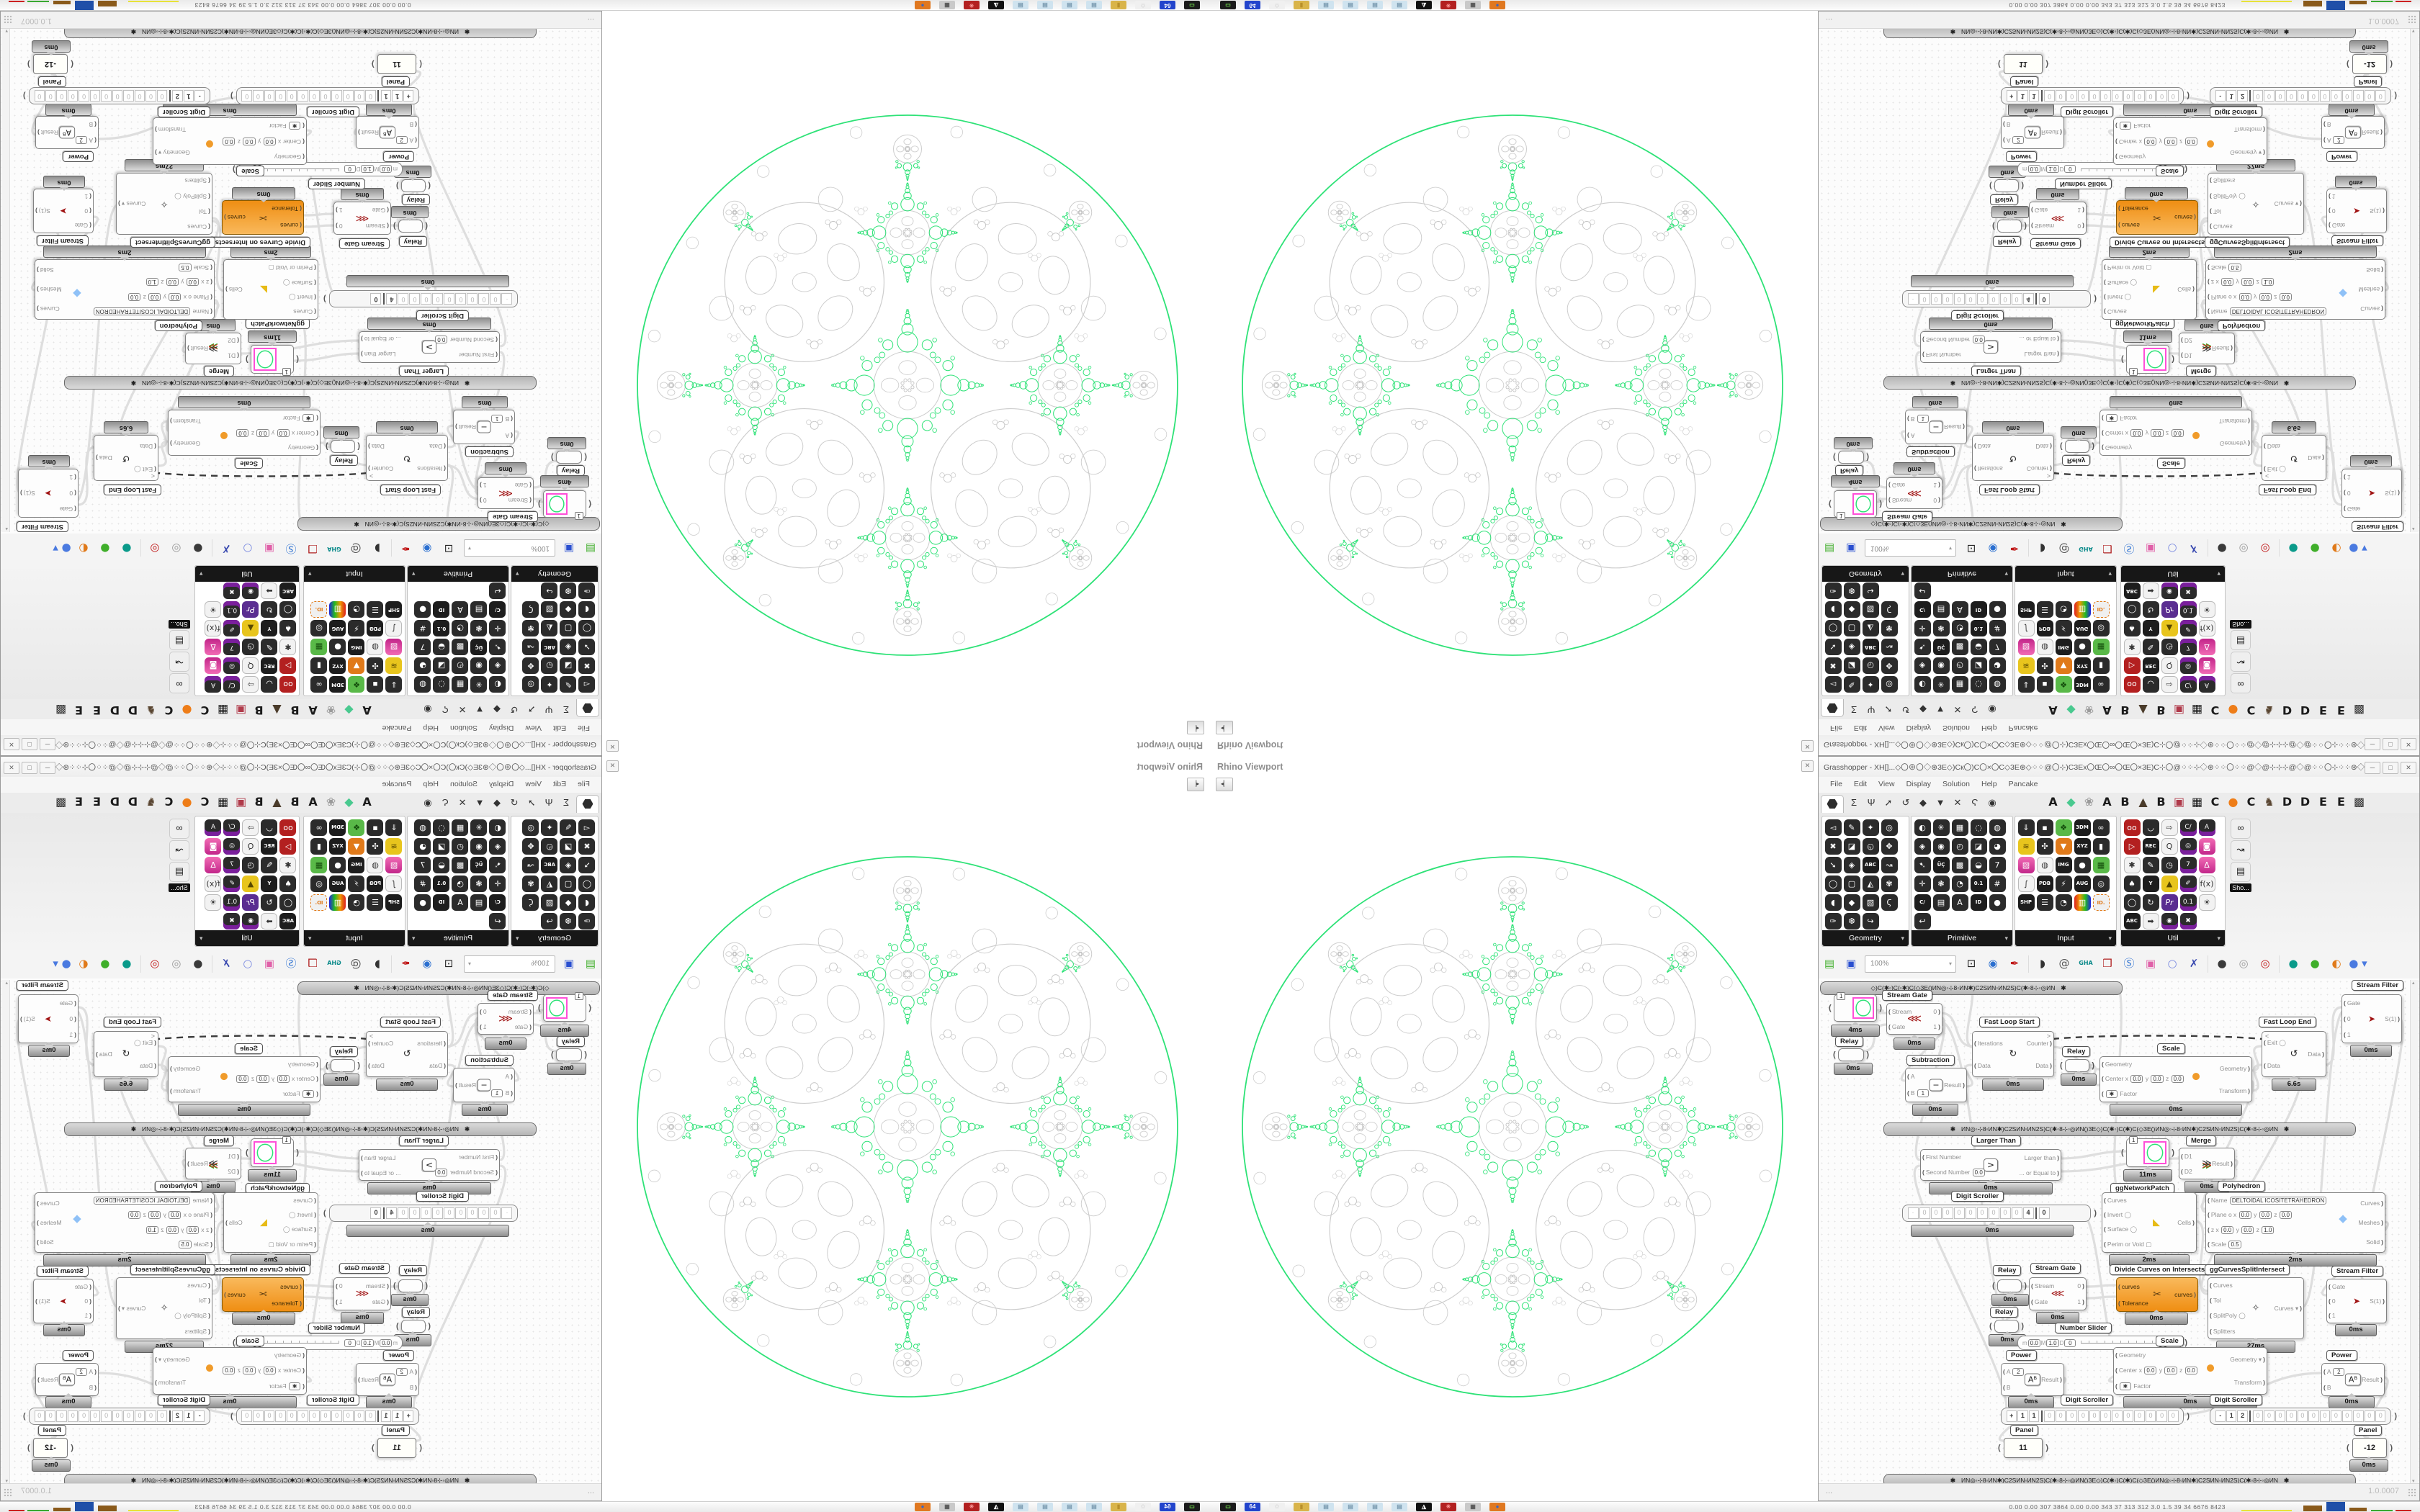 This screenshot has height=1512, width=2420. Describe the element at coordinates (2101, 902) in the screenshot. I see `palette-icon: ID.` at that location.